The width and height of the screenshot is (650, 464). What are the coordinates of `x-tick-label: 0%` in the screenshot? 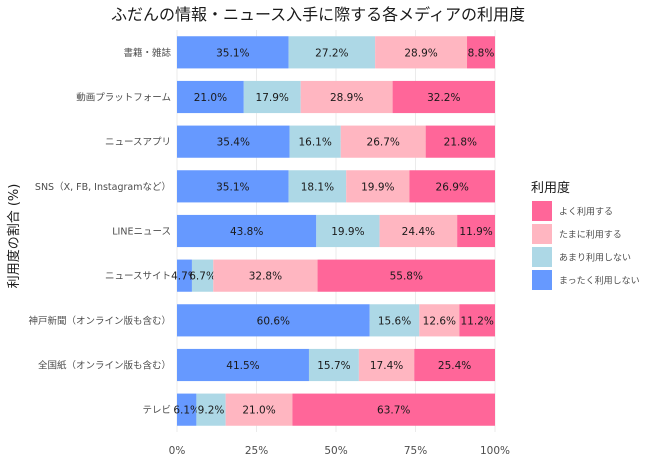 It's located at (177, 451).